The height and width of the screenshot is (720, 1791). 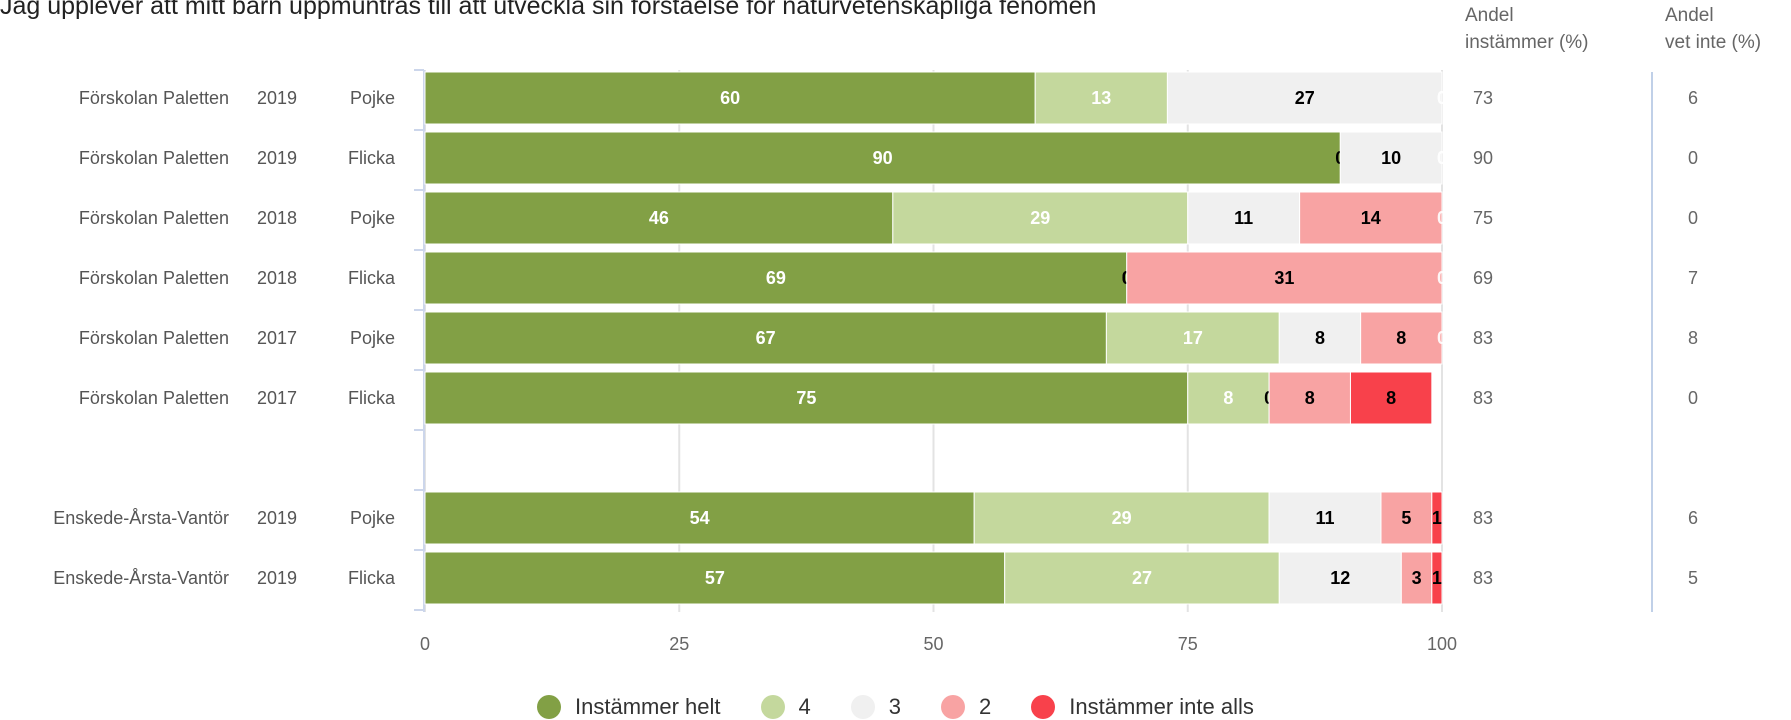 What do you see at coordinates (1693, 578) in the screenshot?
I see `dontknow-value: 5` at bounding box center [1693, 578].